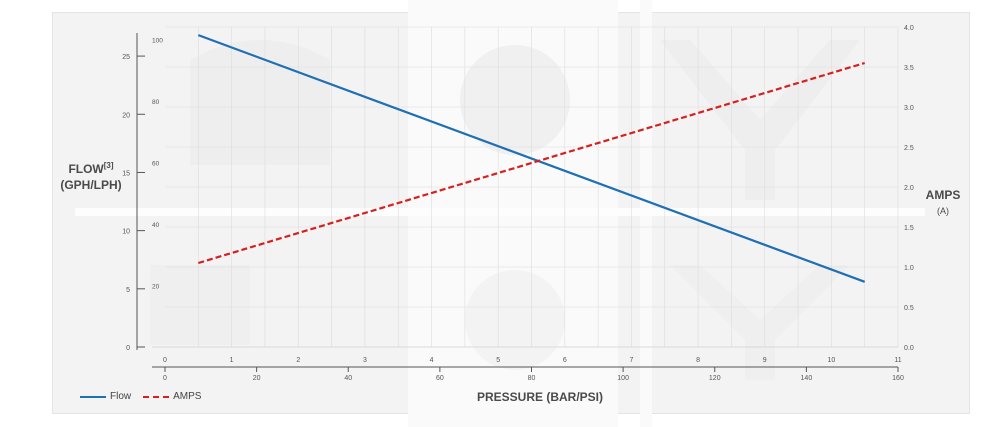  I want to click on y-left-title-superscript: [3], so click(108, 165).